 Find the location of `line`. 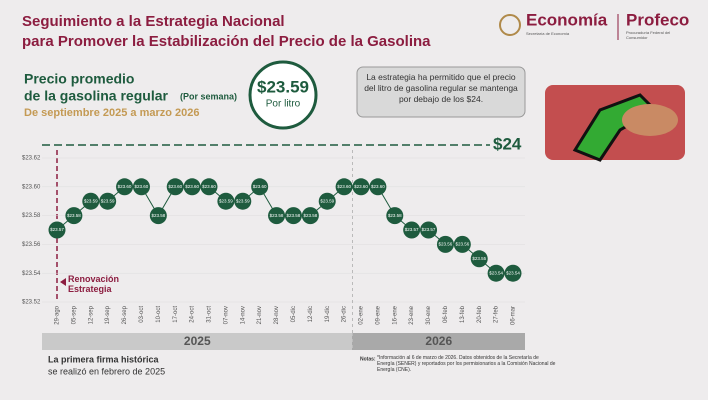

line is located at coordinates (284, 230).